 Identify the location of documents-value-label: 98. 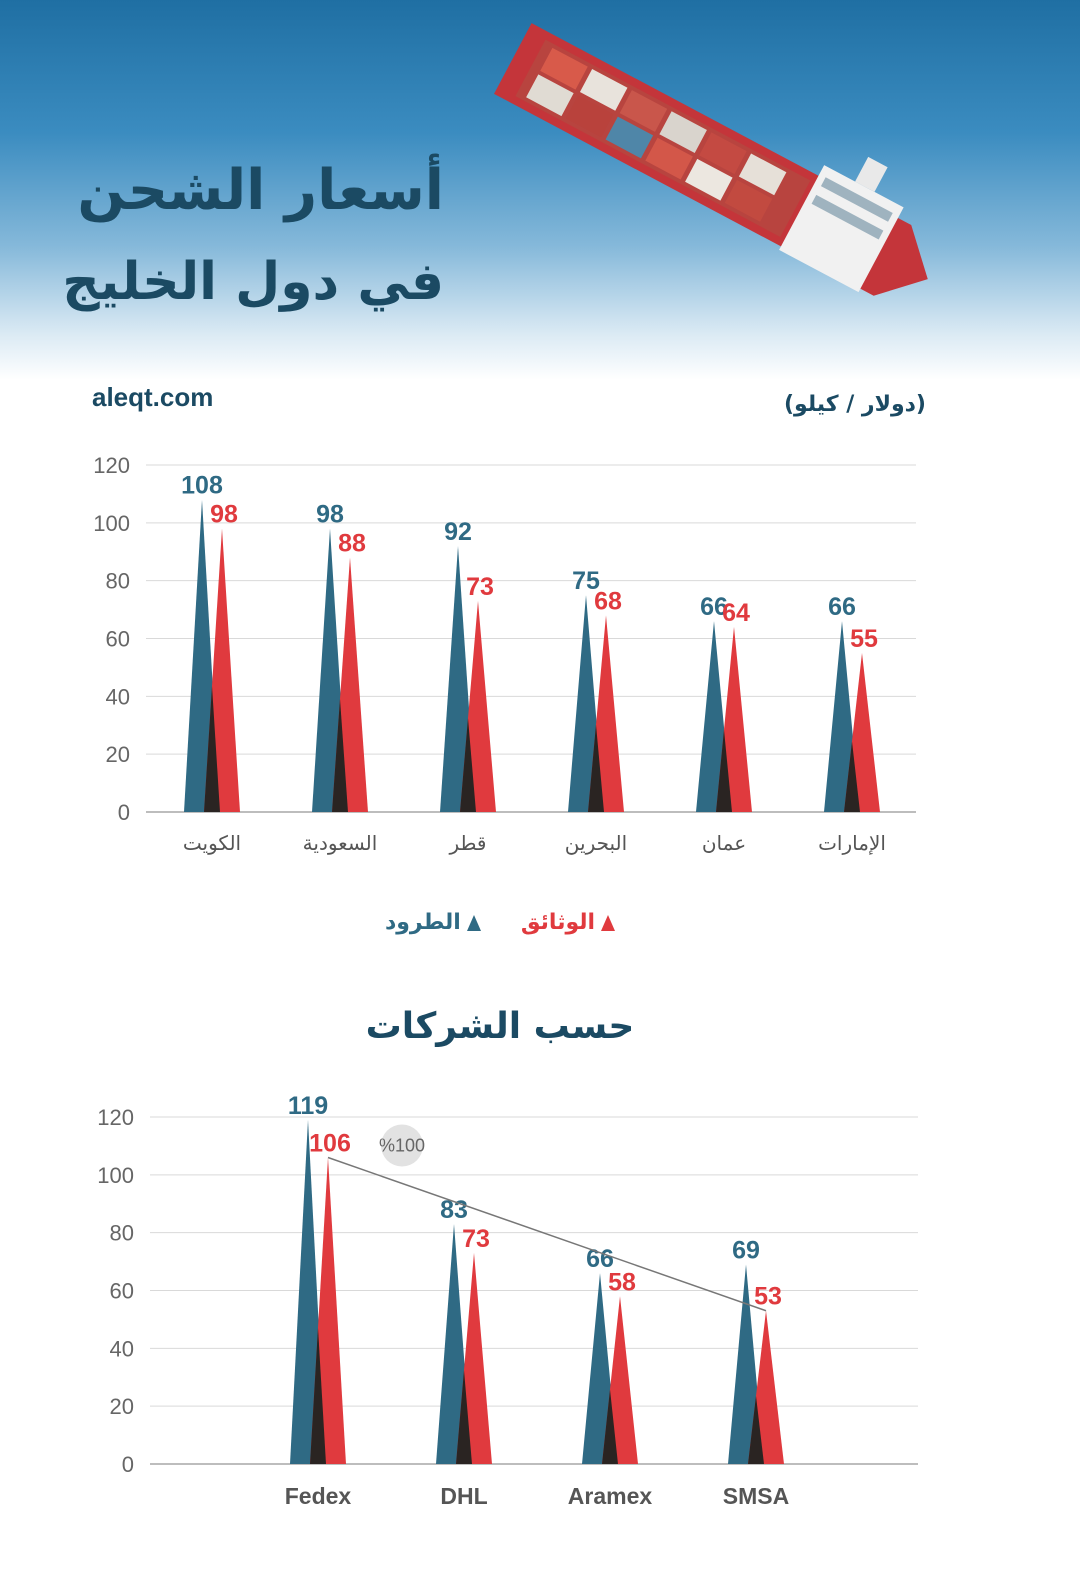
(224, 515).